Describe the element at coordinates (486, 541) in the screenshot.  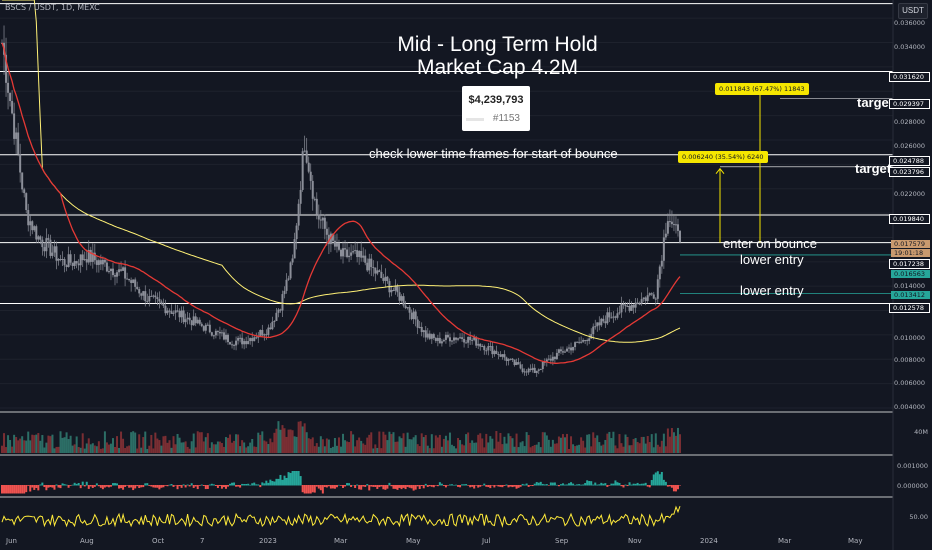
I see `time-tick: Jul` at that location.